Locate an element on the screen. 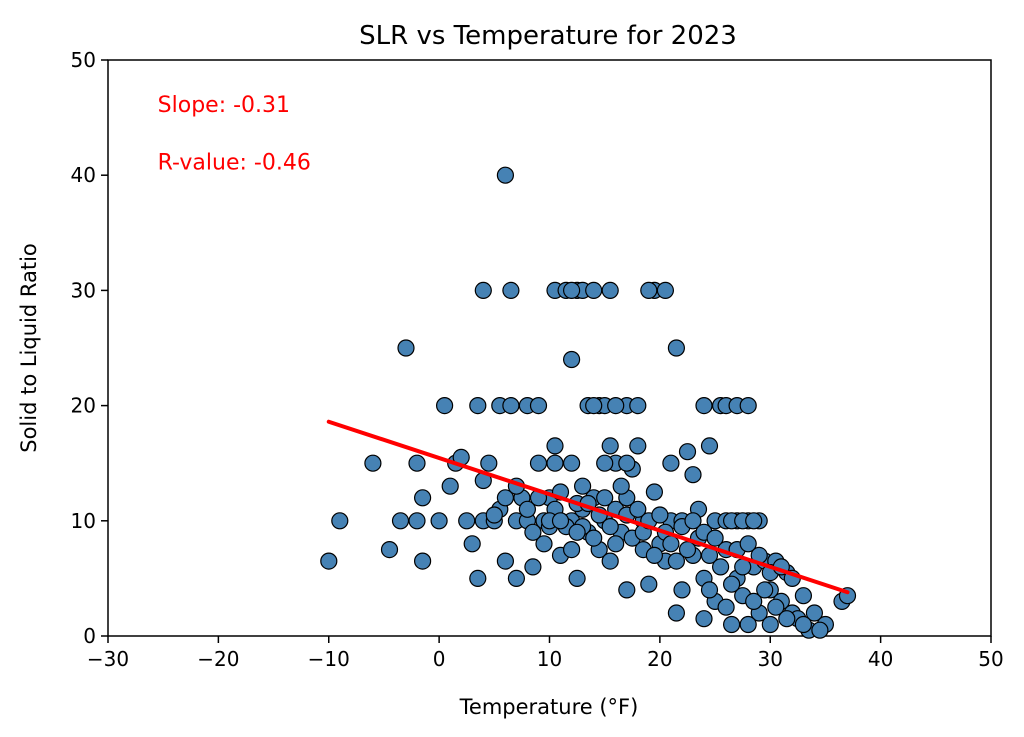 This screenshot has width=1024, height=737. x-tick-label: −10 is located at coordinates (329, 659).